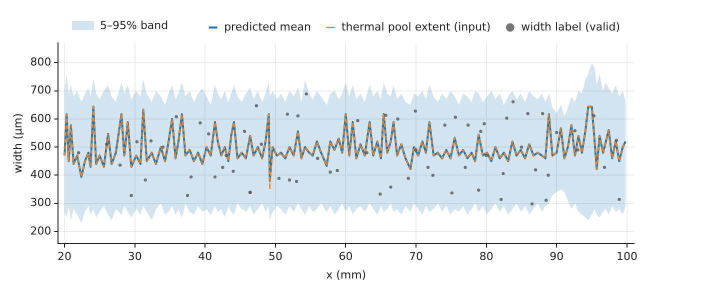  What do you see at coordinates (134, 25) in the screenshot?
I see `text: 5–95% band` at bounding box center [134, 25].